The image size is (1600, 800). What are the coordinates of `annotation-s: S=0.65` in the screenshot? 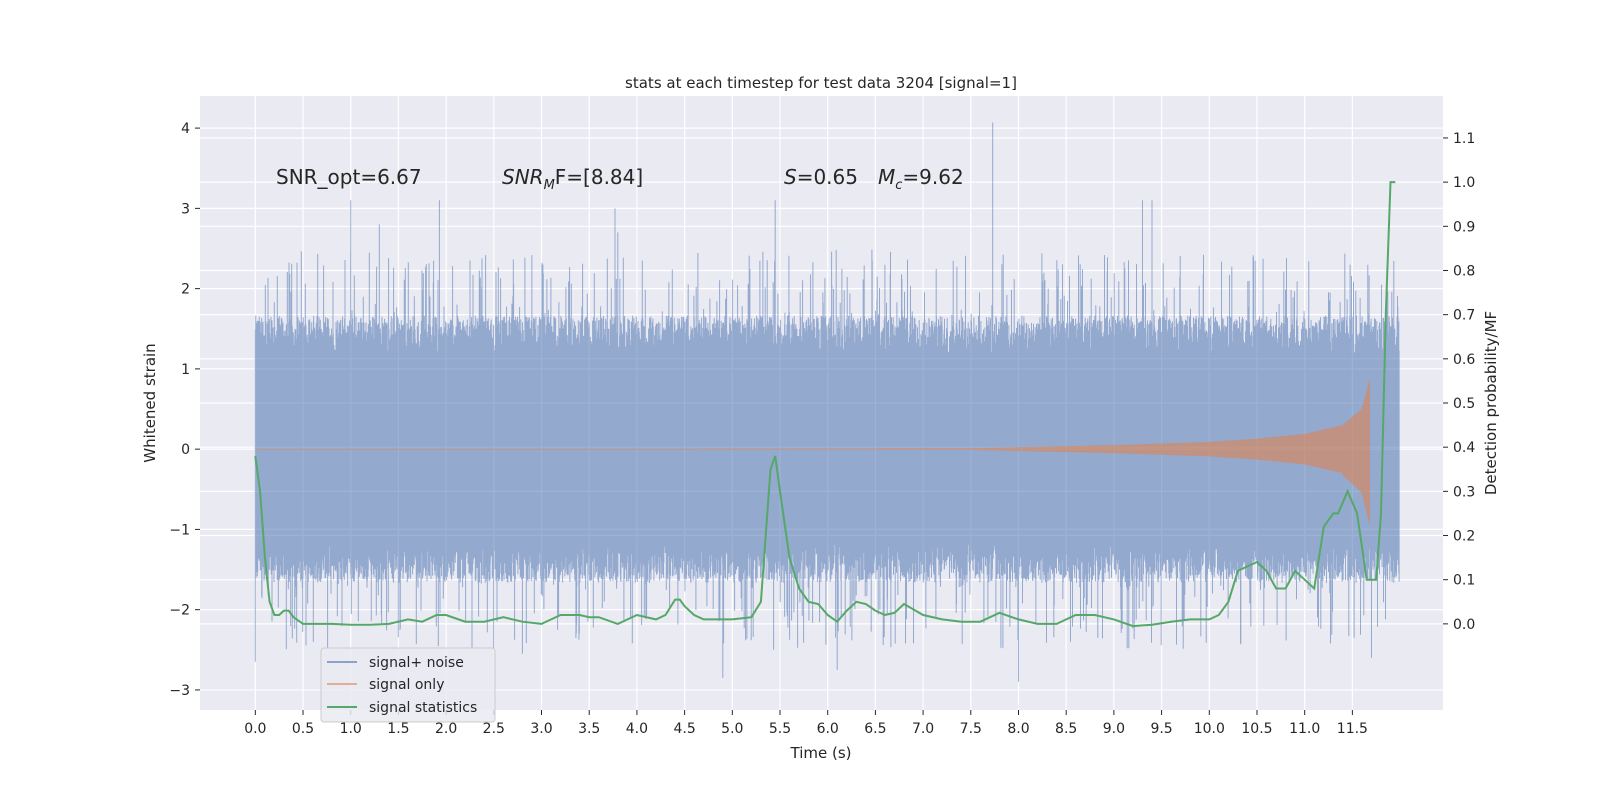 It's located at (821, 177).